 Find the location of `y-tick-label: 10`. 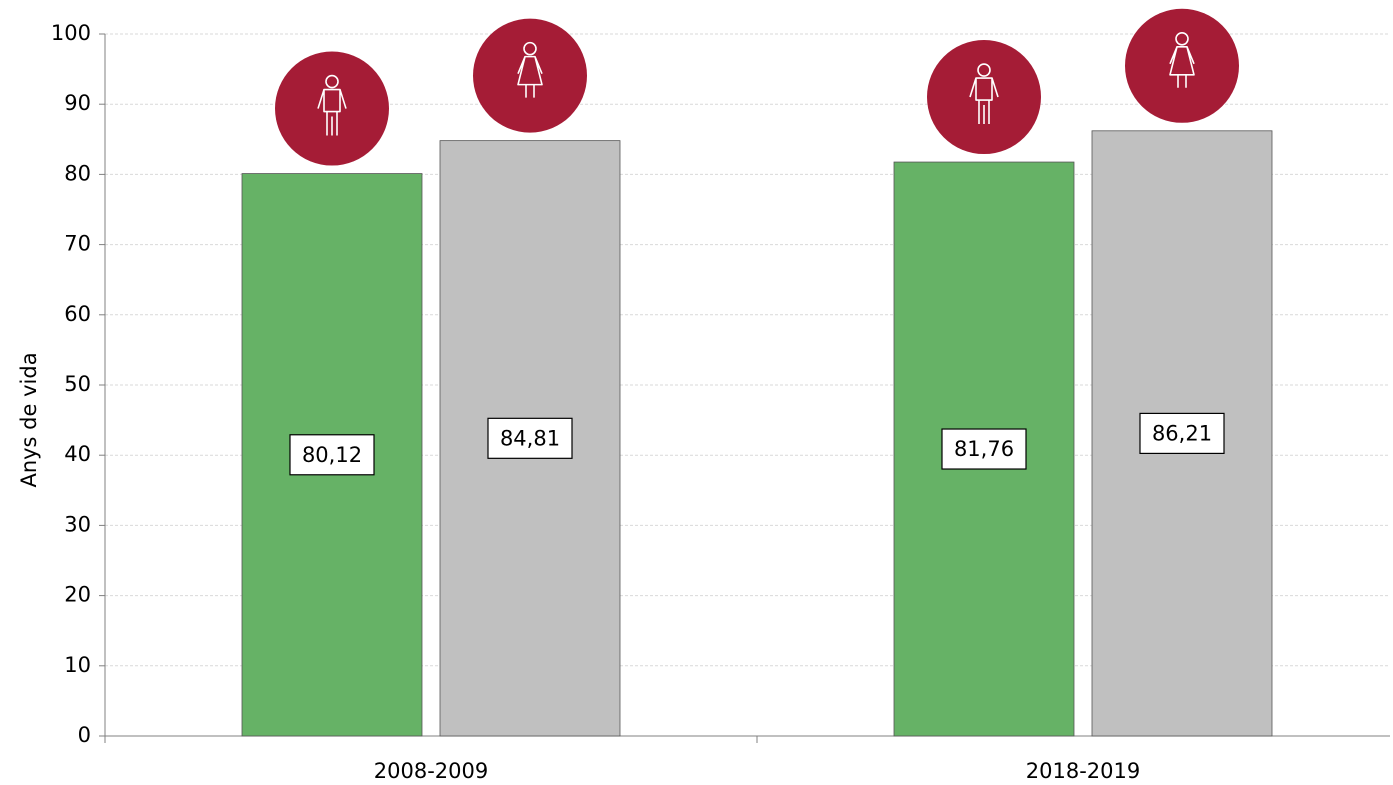

y-tick-label: 10 is located at coordinates (77, 665).